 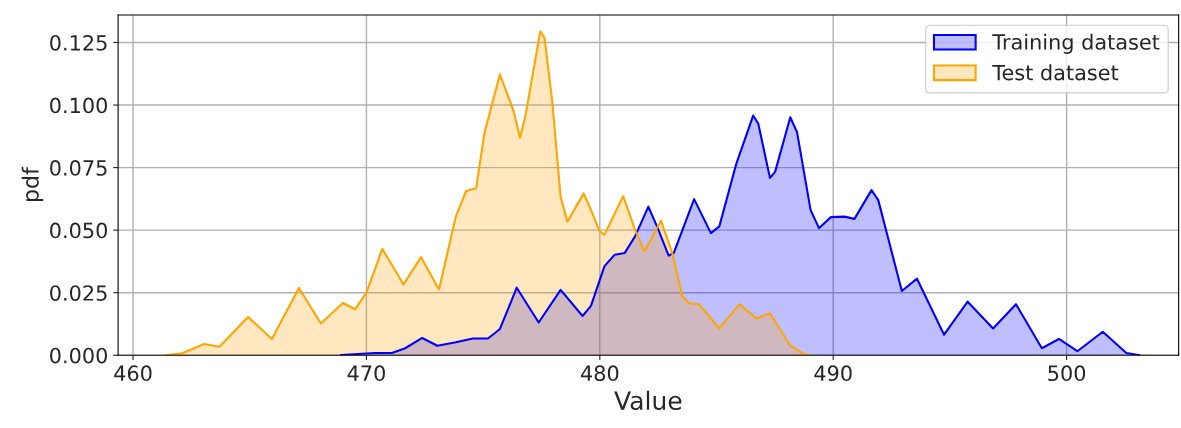 What do you see at coordinates (833, 373) in the screenshot?
I see `x-tick-label: 490` at bounding box center [833, 373].